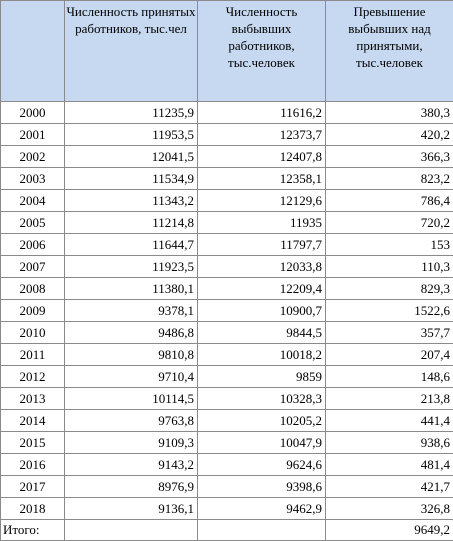 The width and height of the screenshot is (453, 541). I want to click on year-cell: 2008, so click(33, 289).